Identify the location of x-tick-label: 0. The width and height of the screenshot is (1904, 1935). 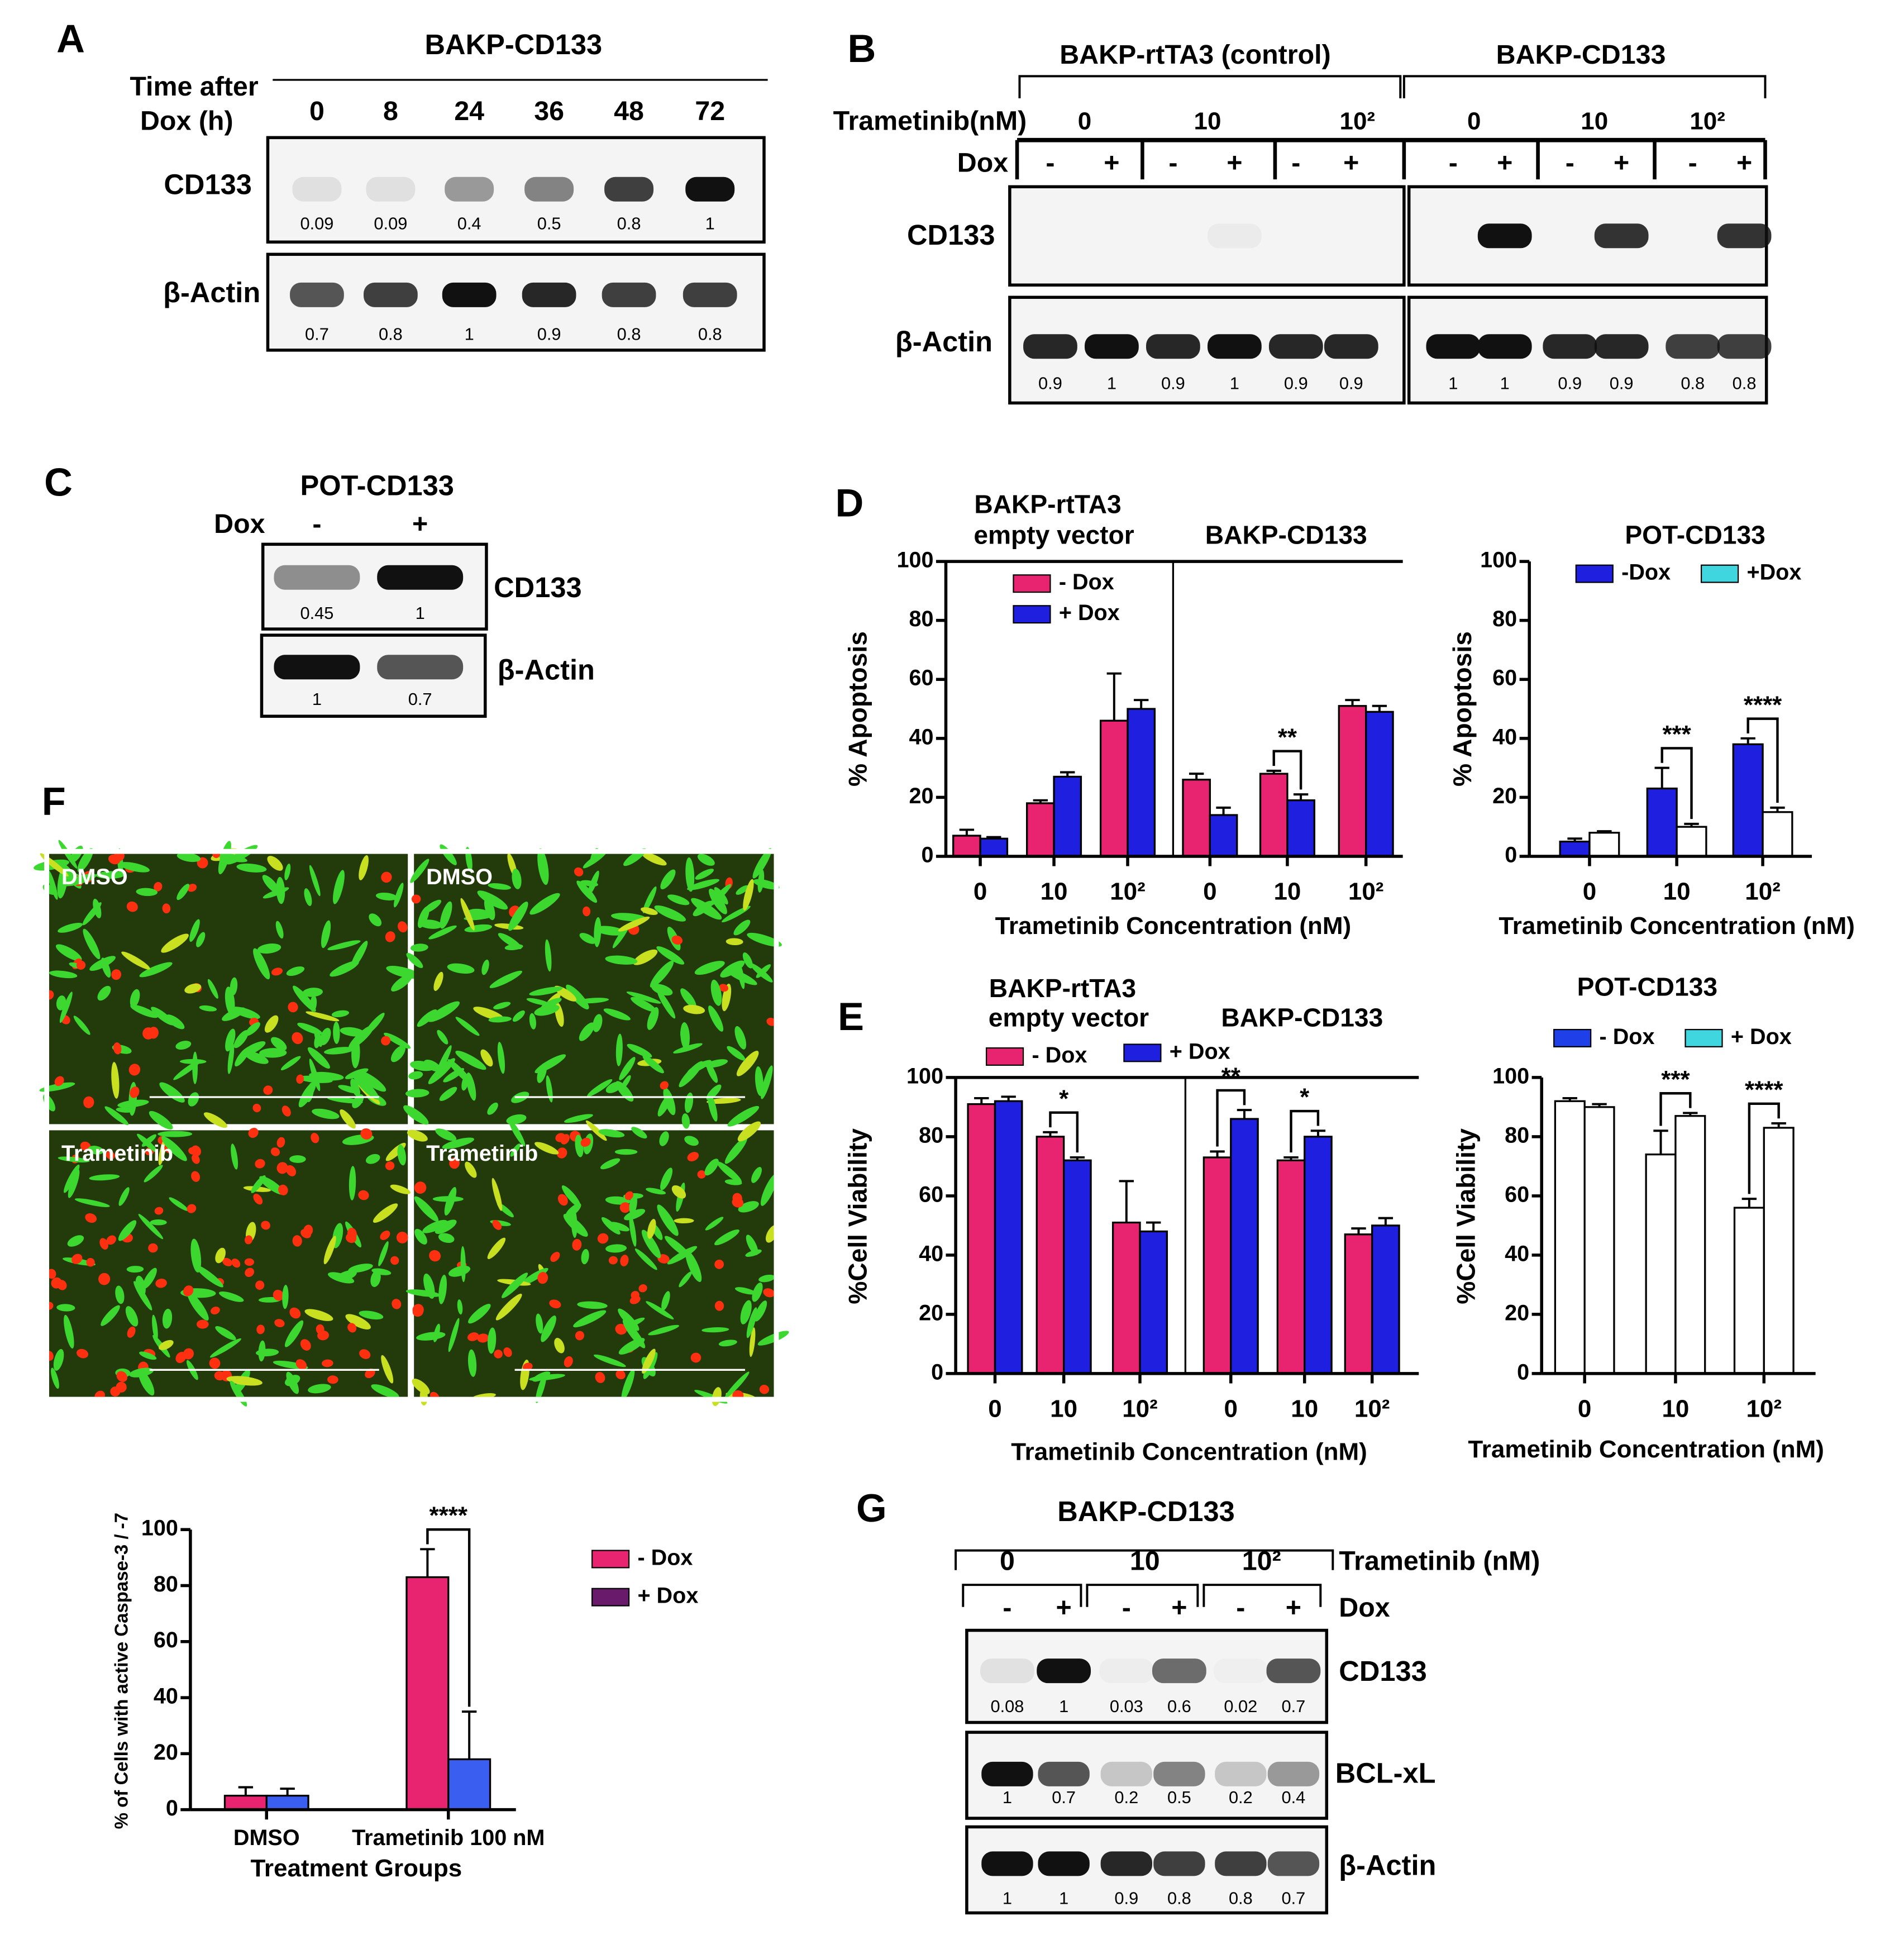
(994, 1408).